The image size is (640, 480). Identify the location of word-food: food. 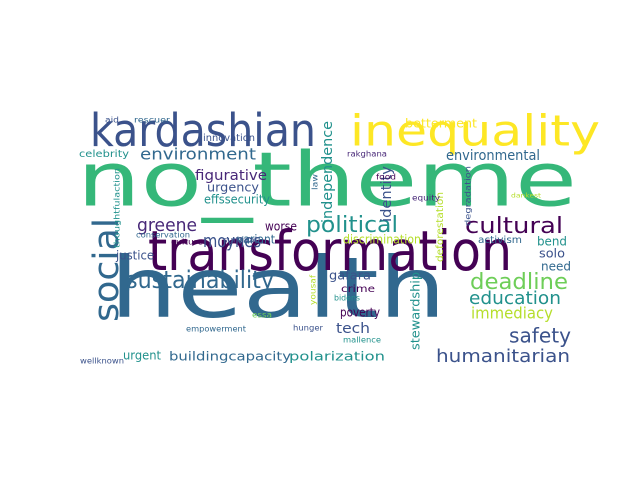
(386, 177).